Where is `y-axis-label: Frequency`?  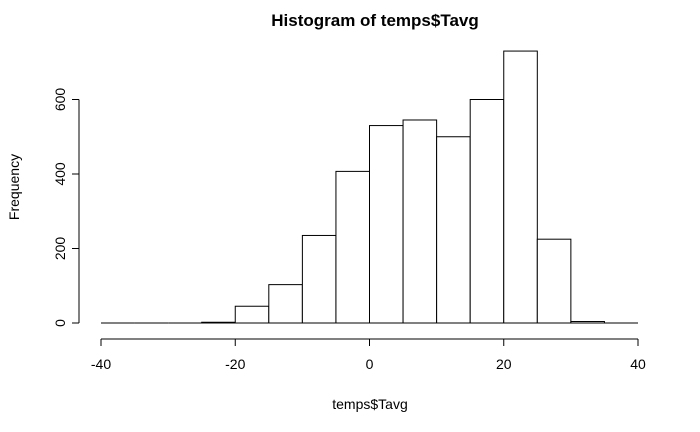
y-axis-label: Frequency is located at coordinates (14, 187).